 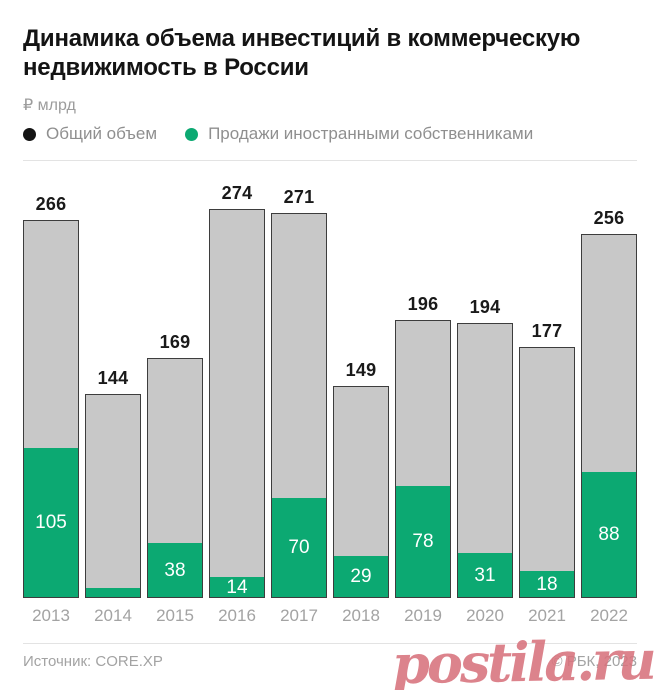 What do you see at coordinates (51, 615) in the screenshot?
I see `x-tick-label: 2013` at bounding box center [51, 615].